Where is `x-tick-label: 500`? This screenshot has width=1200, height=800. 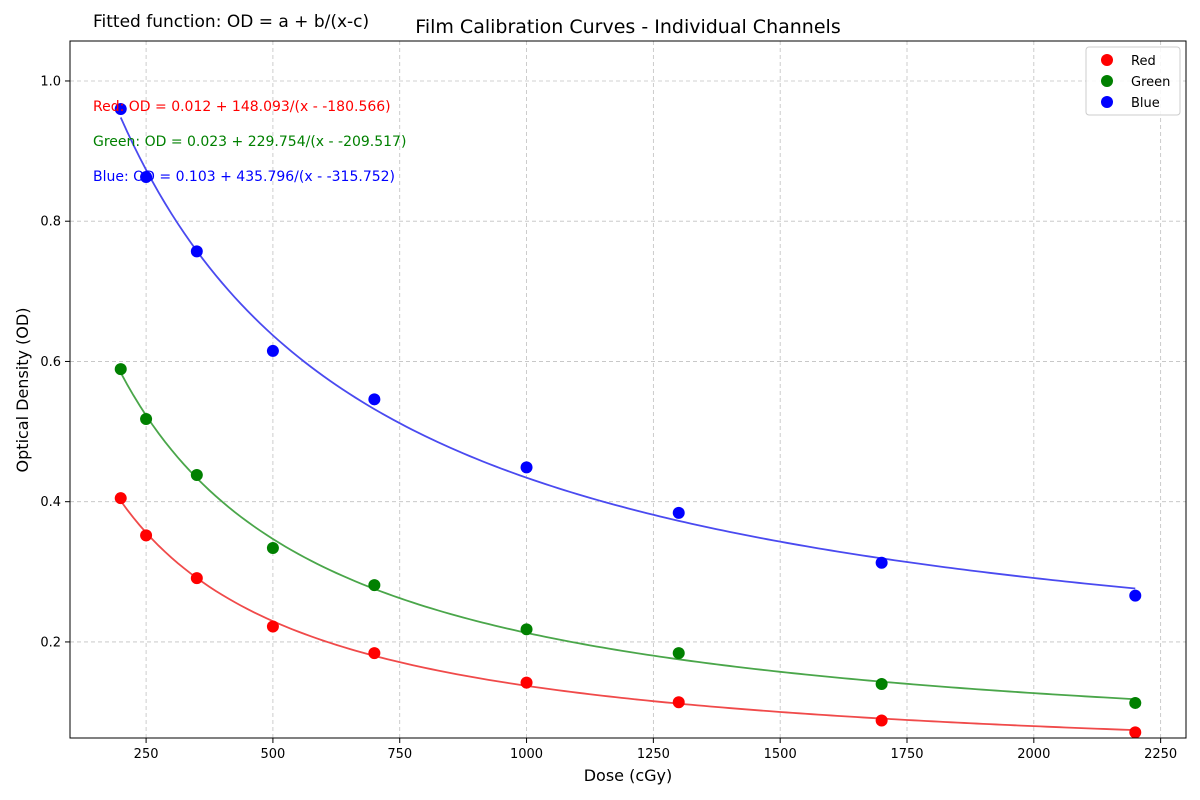
x-tick-label: 500 is located at coordinates (272, 754).